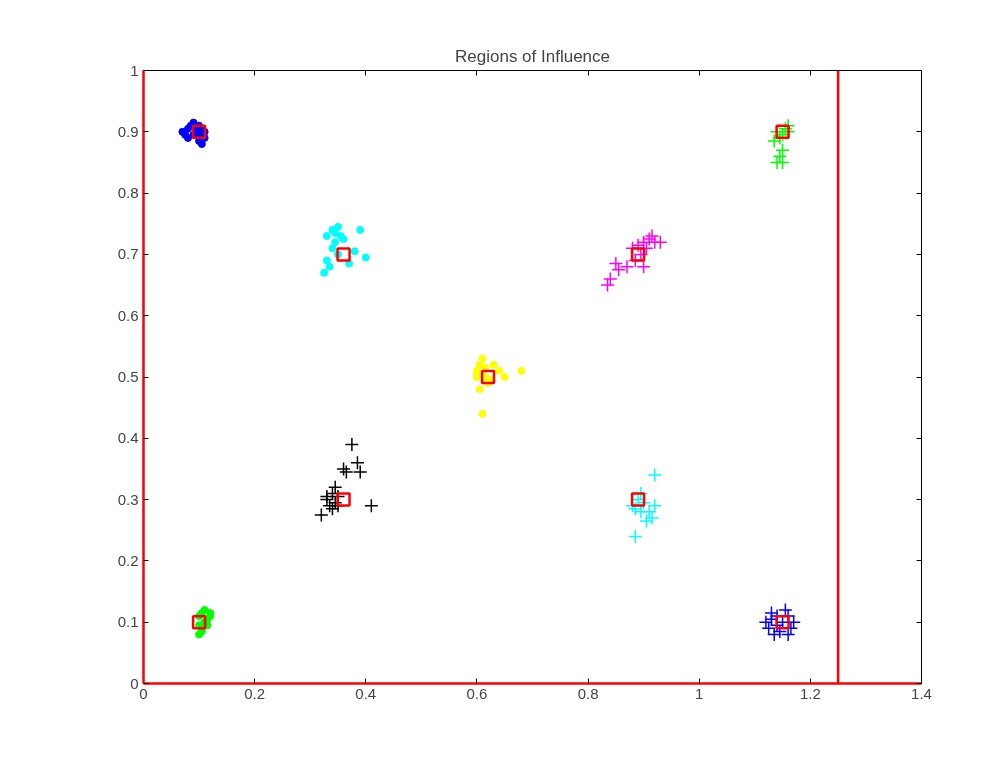  I want to click on x-tick-label: 0.2, so click(255, 693).